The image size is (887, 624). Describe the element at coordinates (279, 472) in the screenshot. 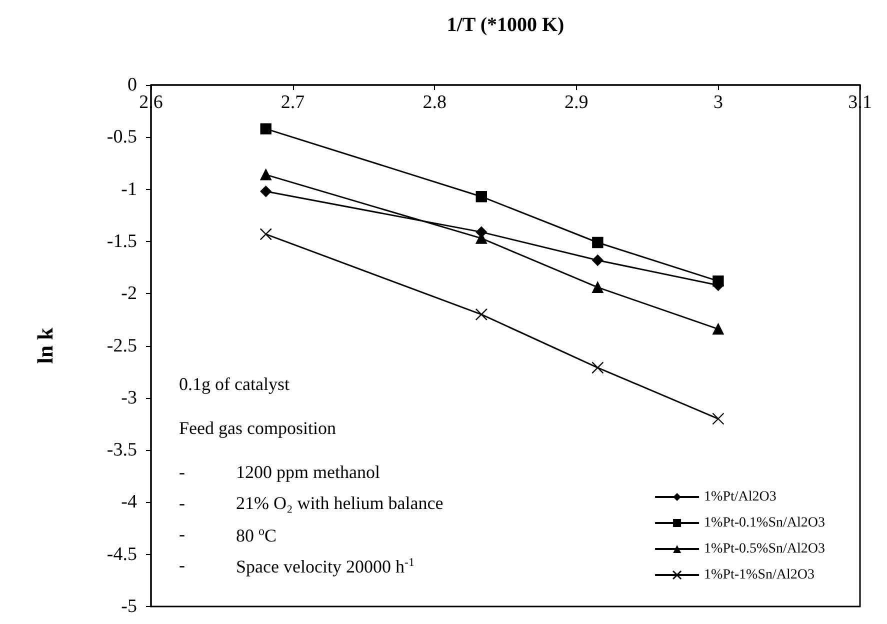

I see `text: - 1200 ppm methanol` at that location.